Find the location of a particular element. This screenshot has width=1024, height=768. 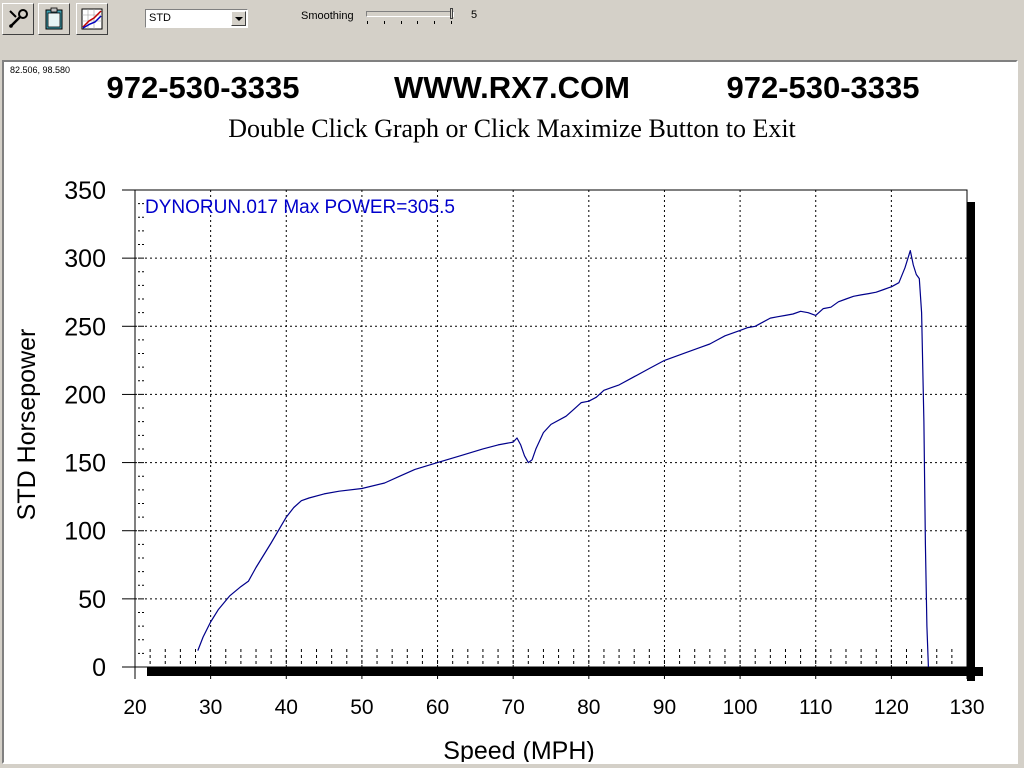

x-tick-label: 130 is located at coordinates (966, 707).